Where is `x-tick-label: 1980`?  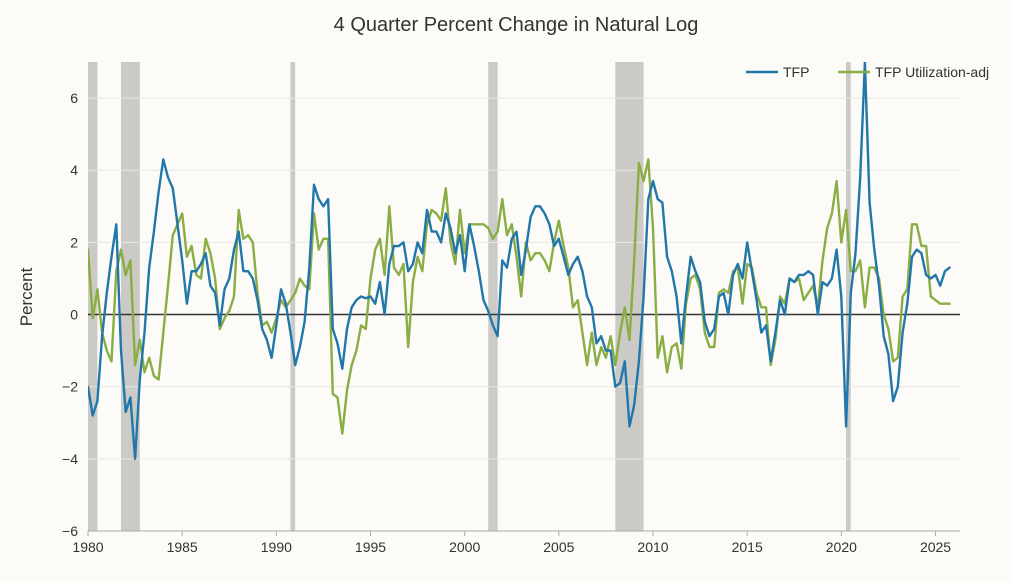
x-tick-label: 1980 is located at coordinates (87, 547).